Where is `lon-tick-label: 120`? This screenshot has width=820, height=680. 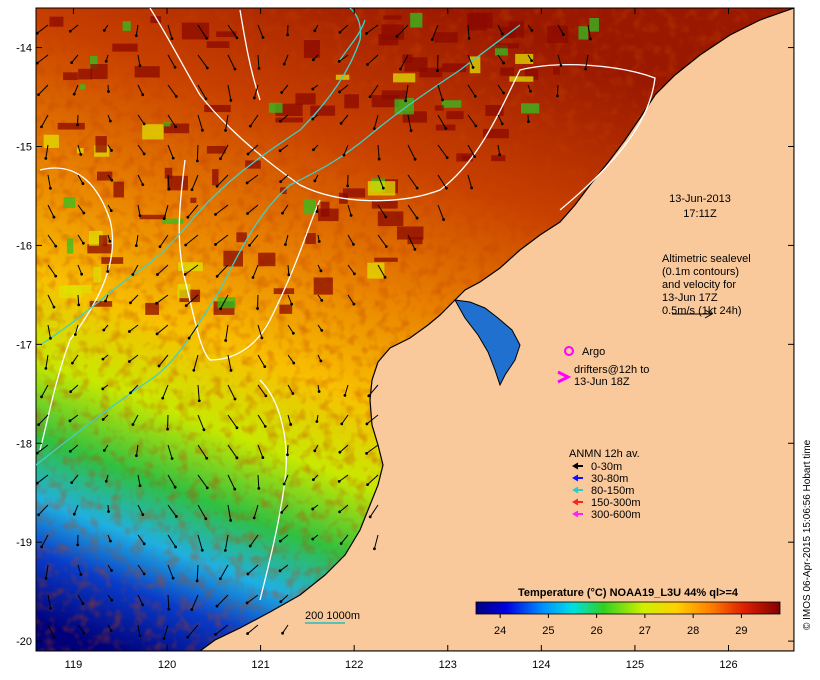
lon-tick-label: 120 is located at coordinates (167, 665).